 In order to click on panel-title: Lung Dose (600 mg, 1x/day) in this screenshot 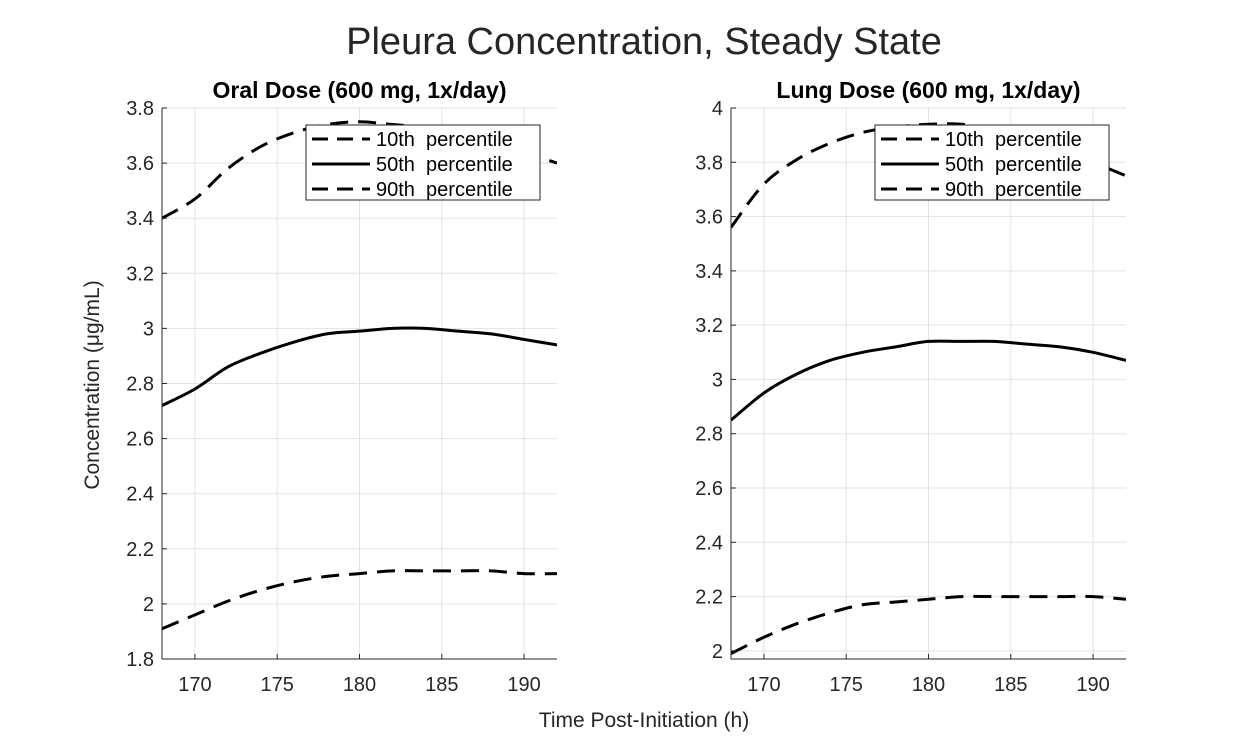, I will do `click(928, 90)`.